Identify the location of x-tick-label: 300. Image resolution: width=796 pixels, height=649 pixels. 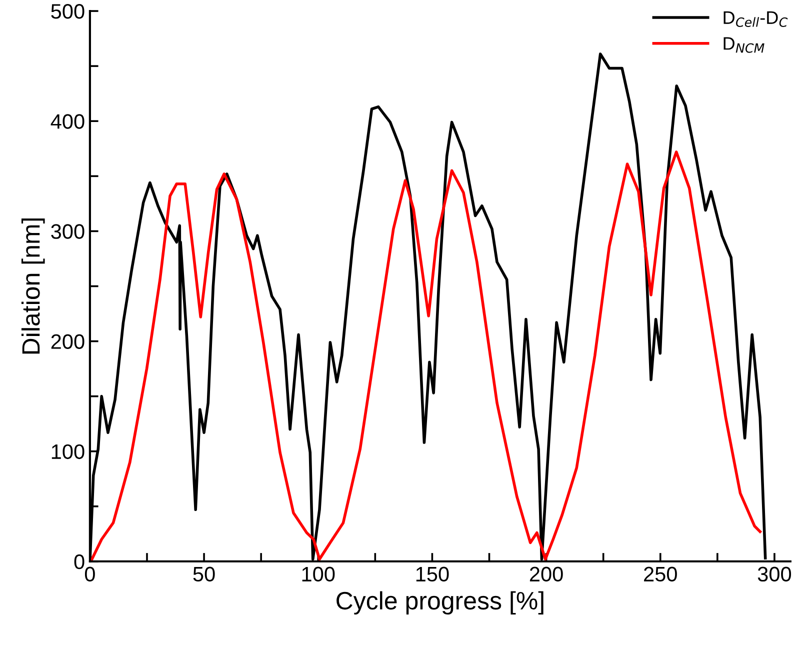
(775, 574).